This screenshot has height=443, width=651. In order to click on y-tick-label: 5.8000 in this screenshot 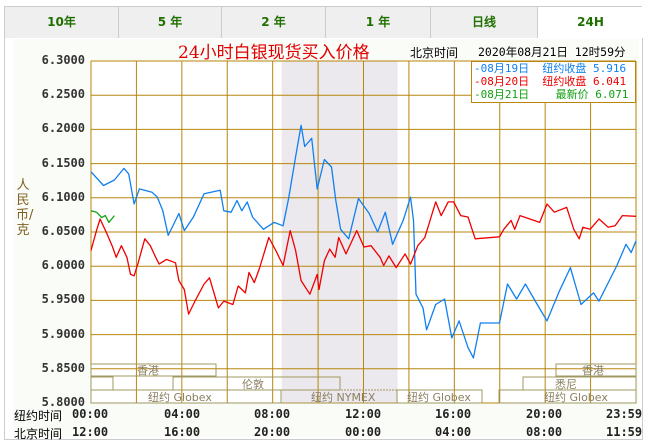, I will do `click(63, 402)`.